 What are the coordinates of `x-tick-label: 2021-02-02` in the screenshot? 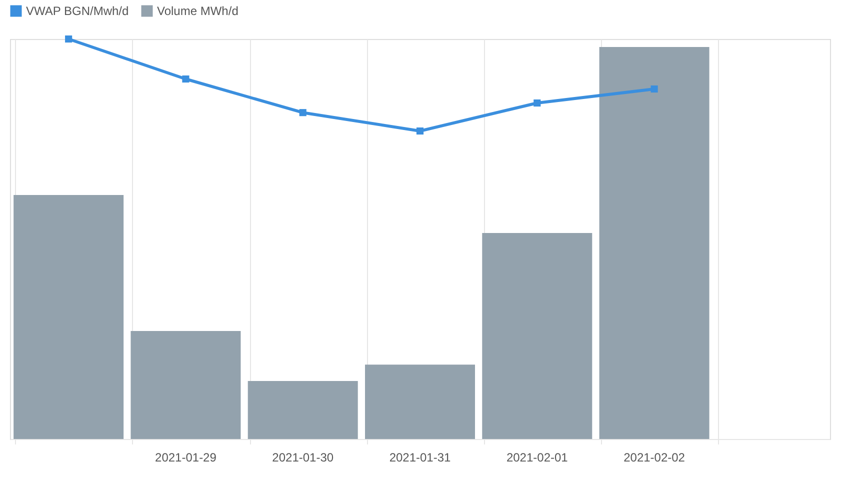 It's located at (655, 457).